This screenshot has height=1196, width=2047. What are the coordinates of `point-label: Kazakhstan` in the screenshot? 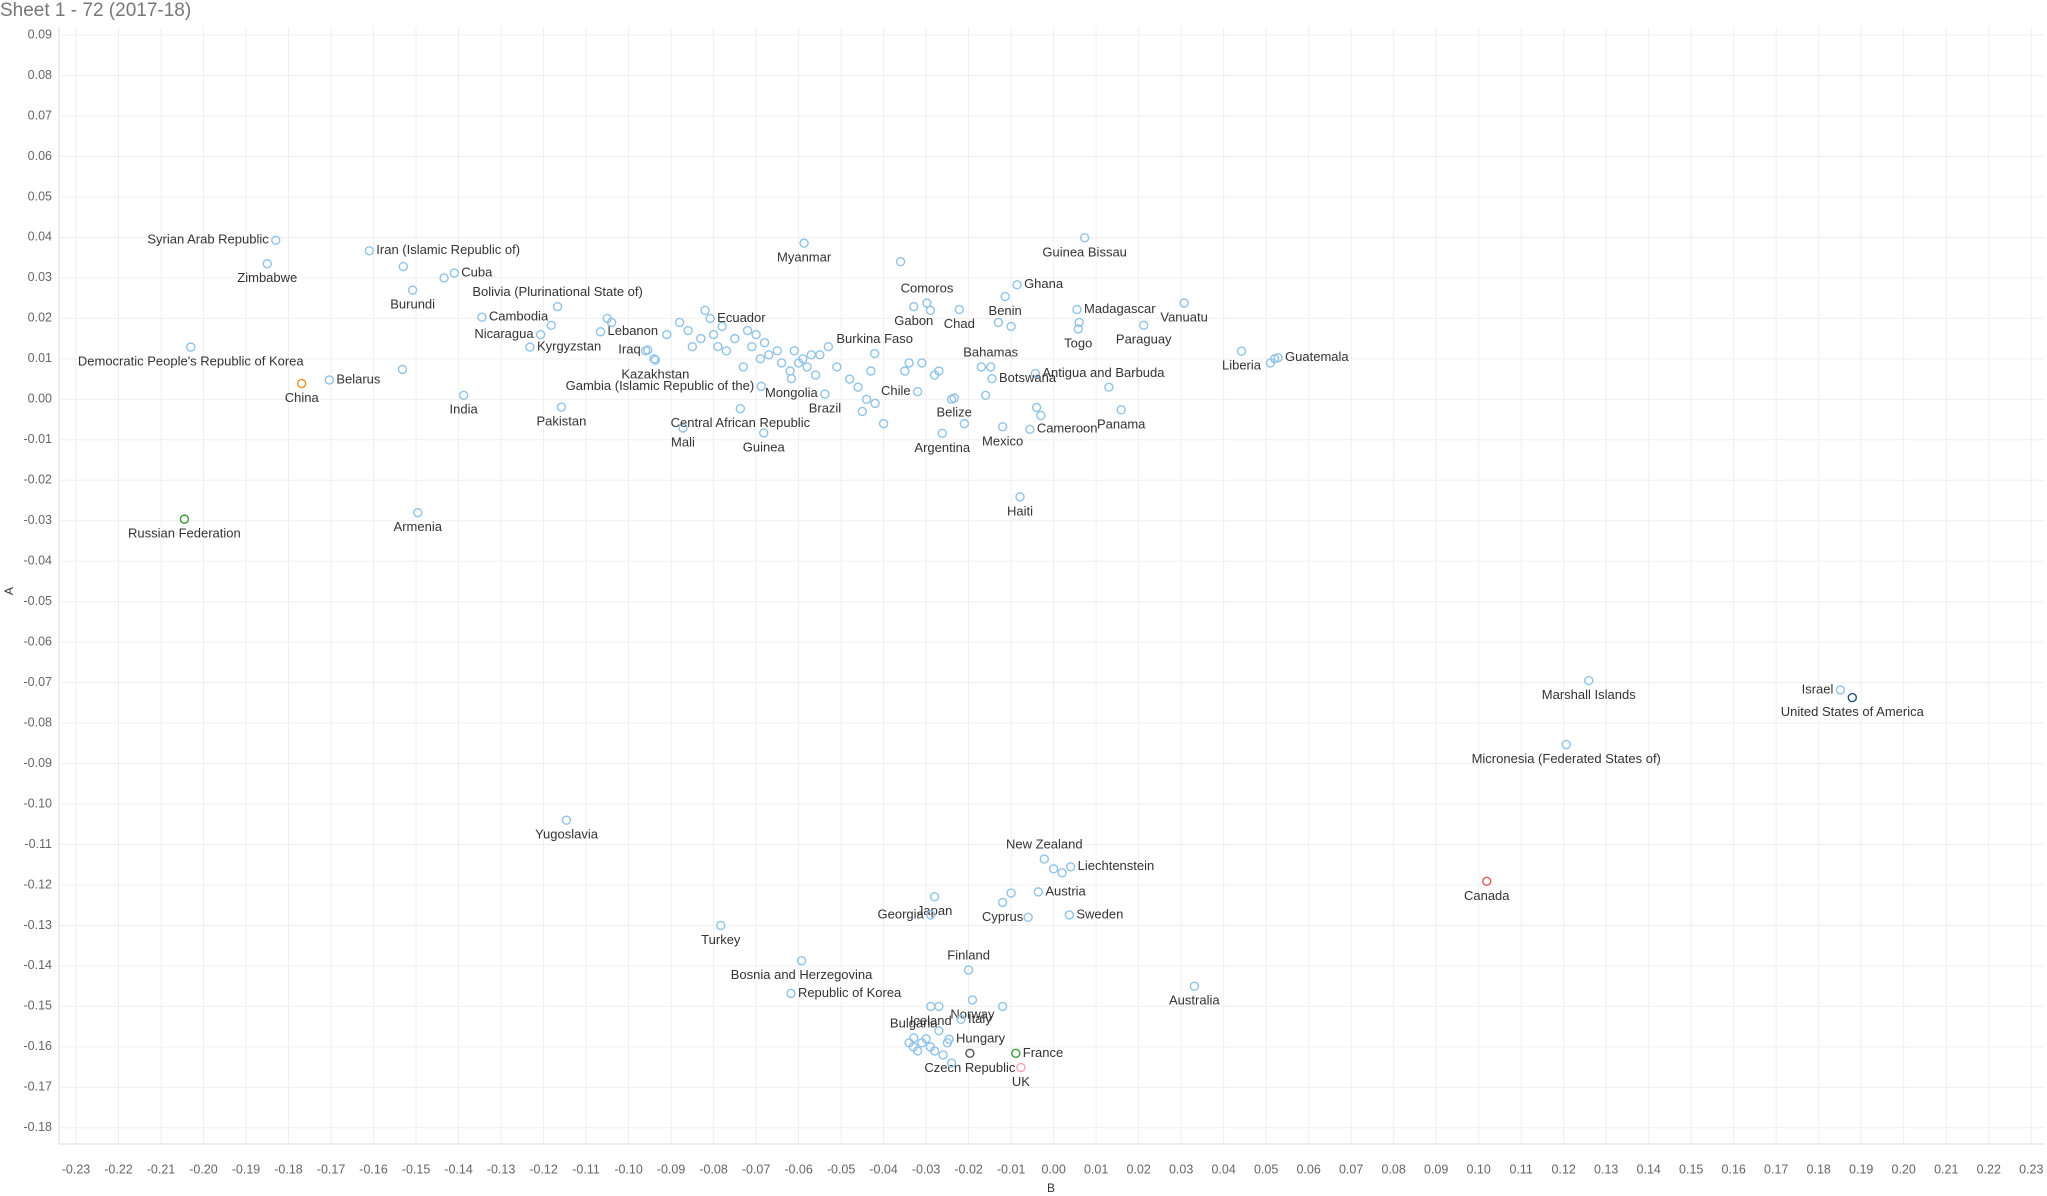 It's located at (655, 374).